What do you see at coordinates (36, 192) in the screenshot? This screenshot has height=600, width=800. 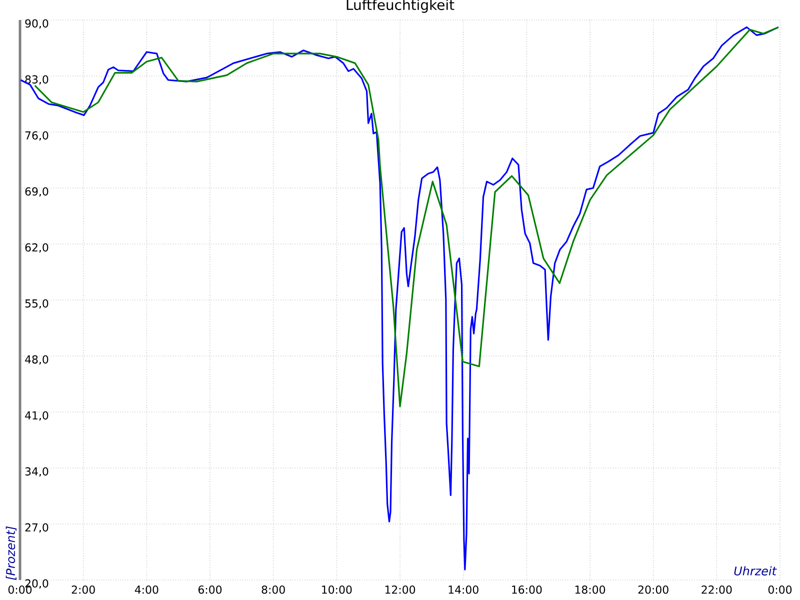 I see `y-tick-label: 69,0` at bounding box center [36, 192].